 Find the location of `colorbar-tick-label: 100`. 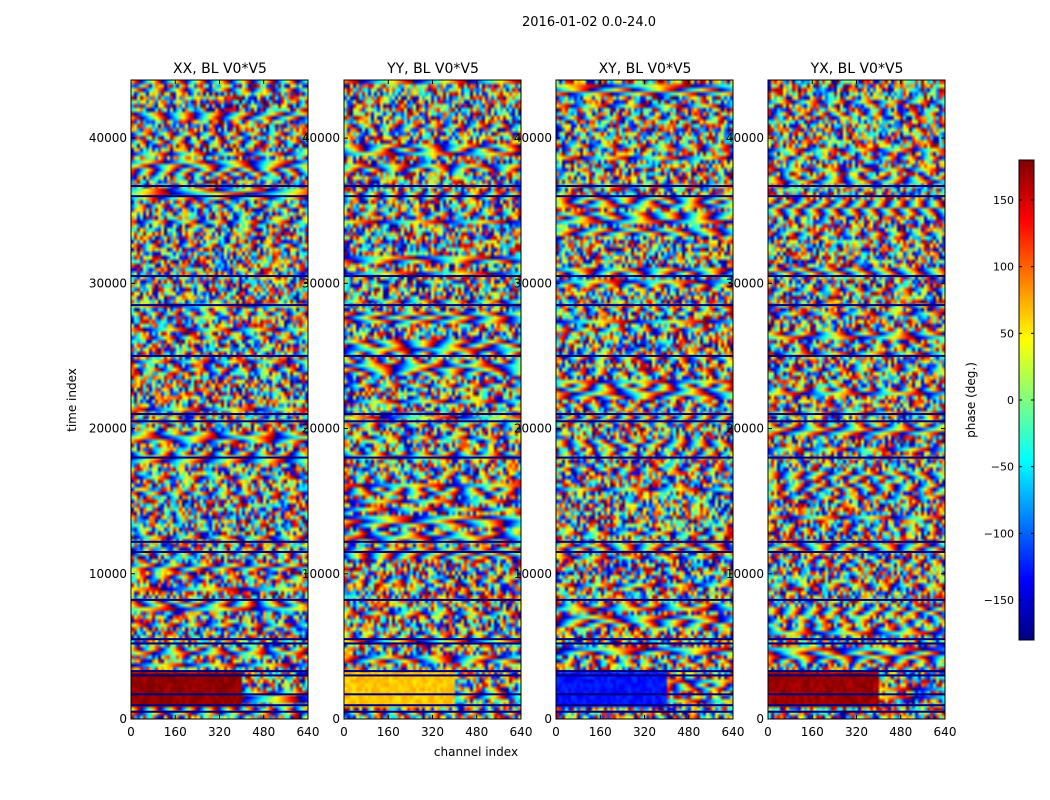

colorbar-tick-label: 100 is located at coordinates (1003, 267).